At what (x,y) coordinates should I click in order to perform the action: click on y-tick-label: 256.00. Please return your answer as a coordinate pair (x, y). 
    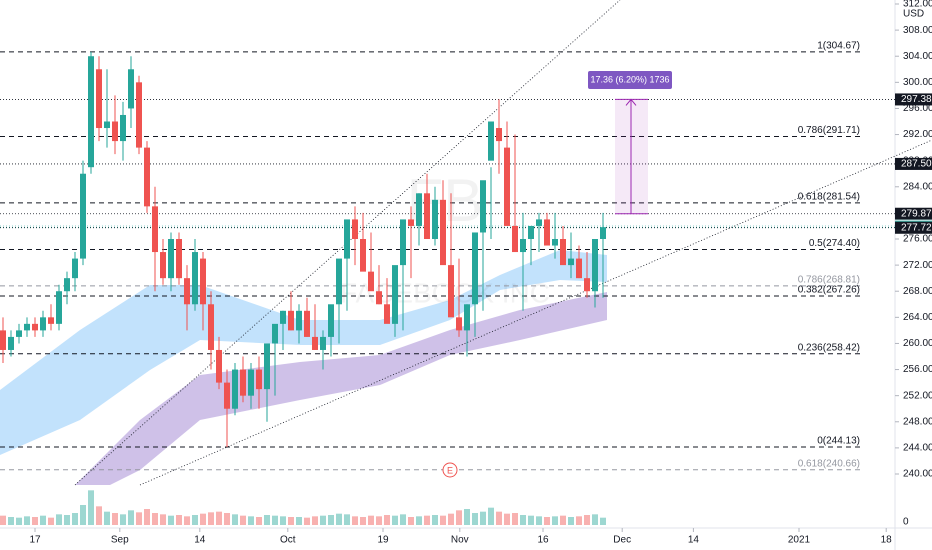
    Looking at the image, I should click on (917, 369).